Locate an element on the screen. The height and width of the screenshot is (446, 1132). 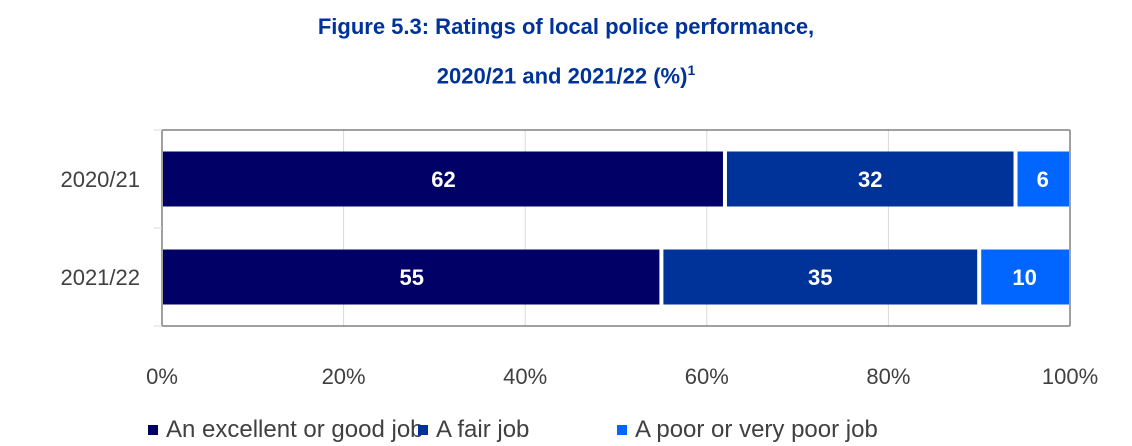
chart-title-line2: 2020/21 and 2021/22 (%)1 is located at coordinates (566, 75).